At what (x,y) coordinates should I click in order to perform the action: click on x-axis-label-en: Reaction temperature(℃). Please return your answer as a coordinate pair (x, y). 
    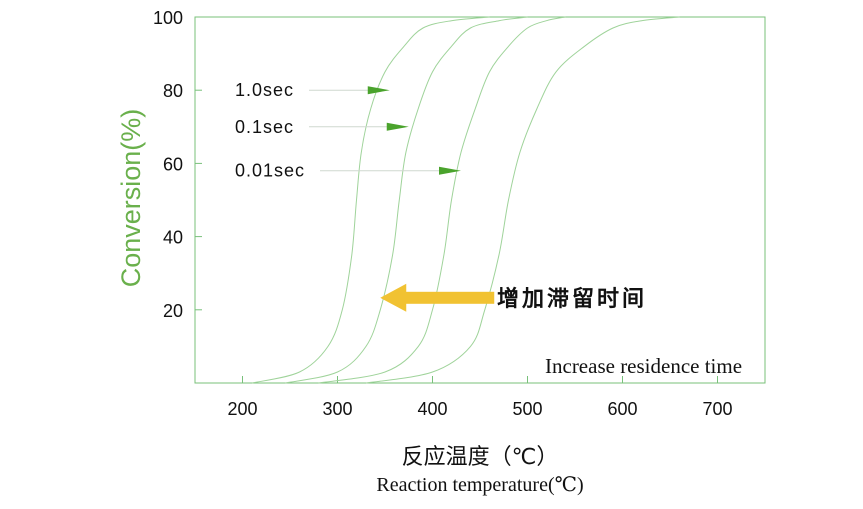
    Looking at the image, I should click on (479, 485).